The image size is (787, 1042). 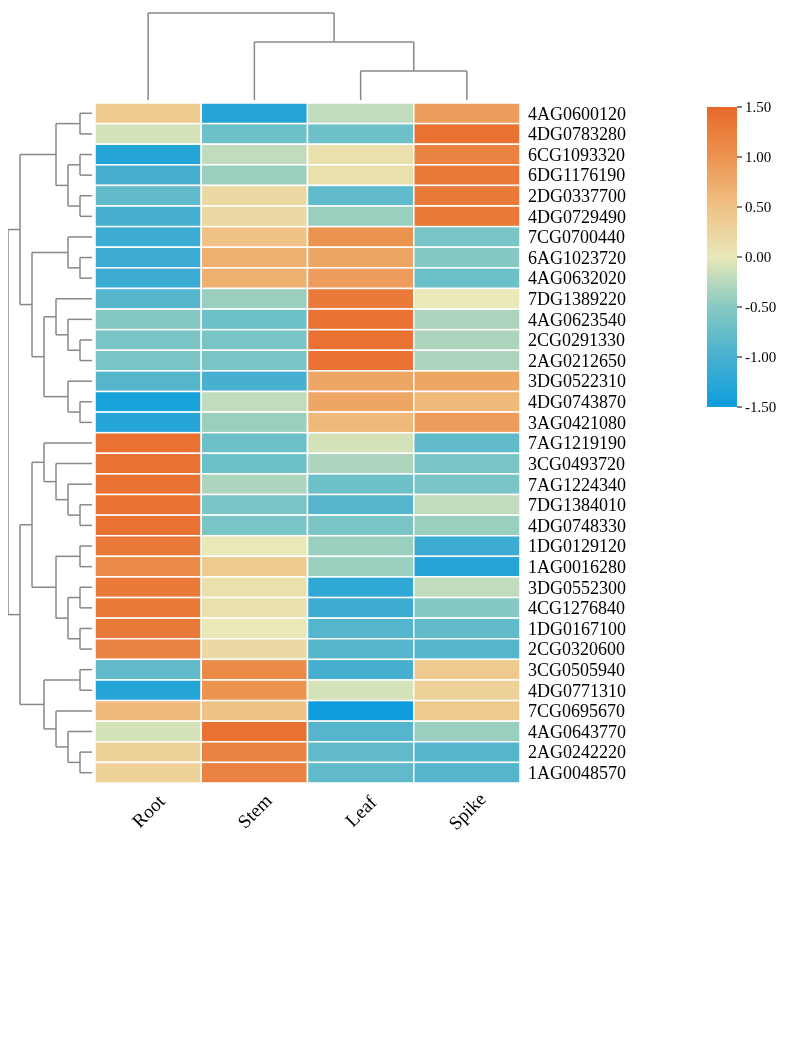 I want to click on y-tick-label: 3DG0522310, so click(x=577, y=381).